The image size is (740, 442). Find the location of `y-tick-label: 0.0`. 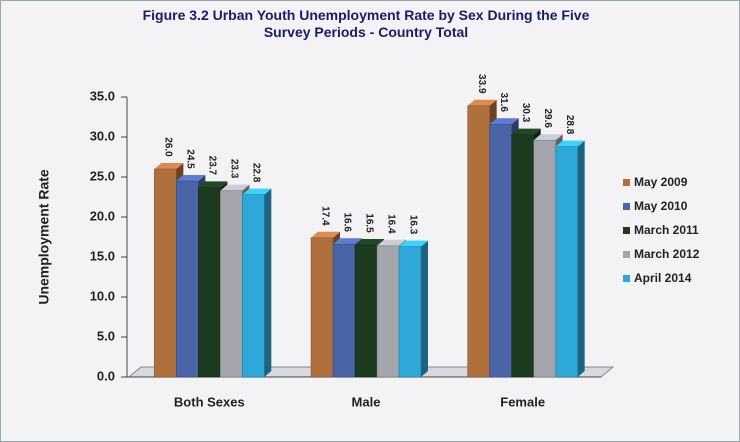

y-tick-label: 0.0 is located at coordinates (106, 375).